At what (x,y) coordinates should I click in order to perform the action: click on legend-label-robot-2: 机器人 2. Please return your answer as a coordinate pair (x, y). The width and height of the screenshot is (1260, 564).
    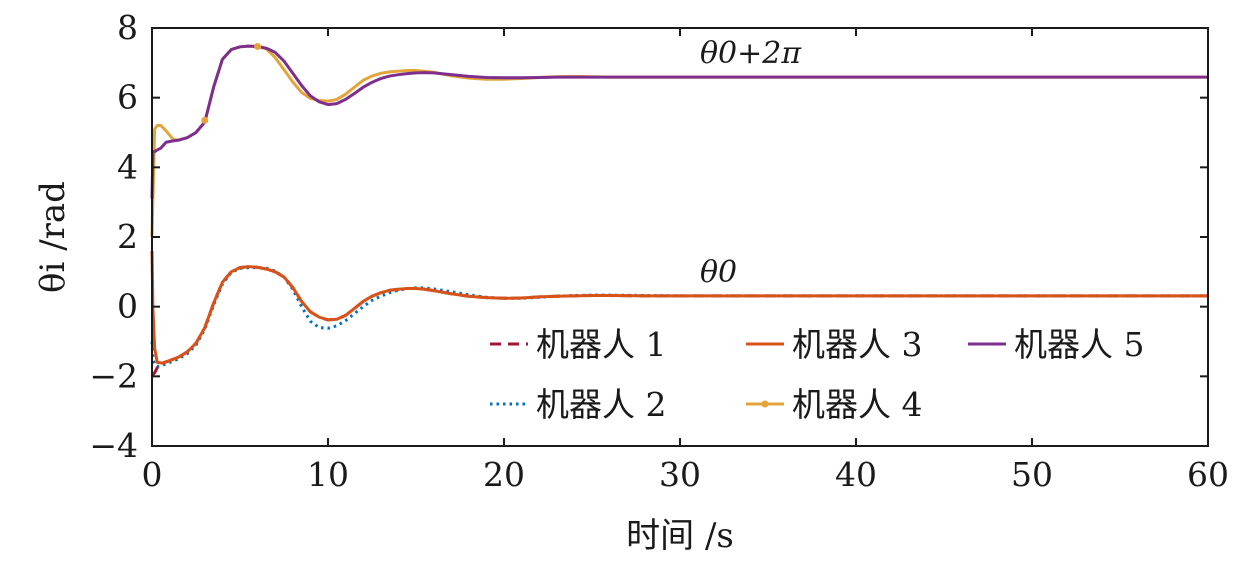
    Looking at the image, I should click on (601, 404).